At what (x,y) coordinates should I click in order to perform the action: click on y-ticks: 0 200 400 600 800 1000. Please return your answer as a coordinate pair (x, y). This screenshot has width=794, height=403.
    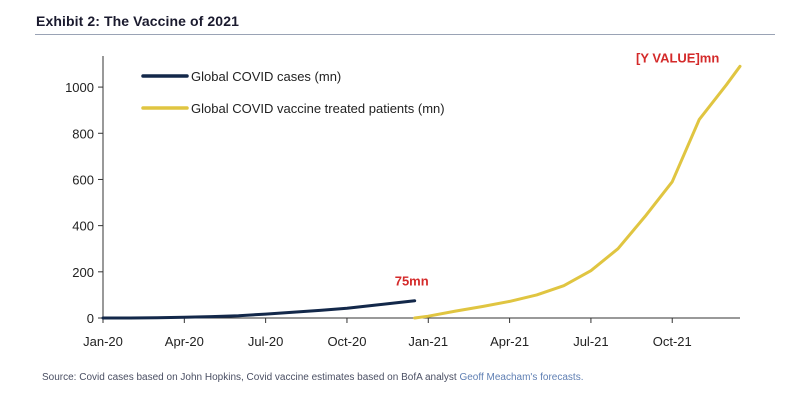
    Looking at the image, I should click on (84, 203).